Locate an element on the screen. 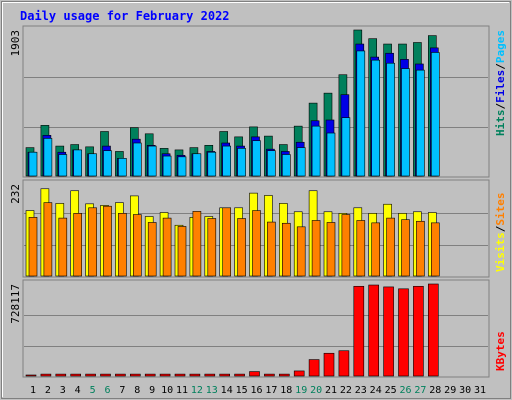 This screenshot has width=512, height=400. x-label-20: 20 is located at coordinates (316, 390).